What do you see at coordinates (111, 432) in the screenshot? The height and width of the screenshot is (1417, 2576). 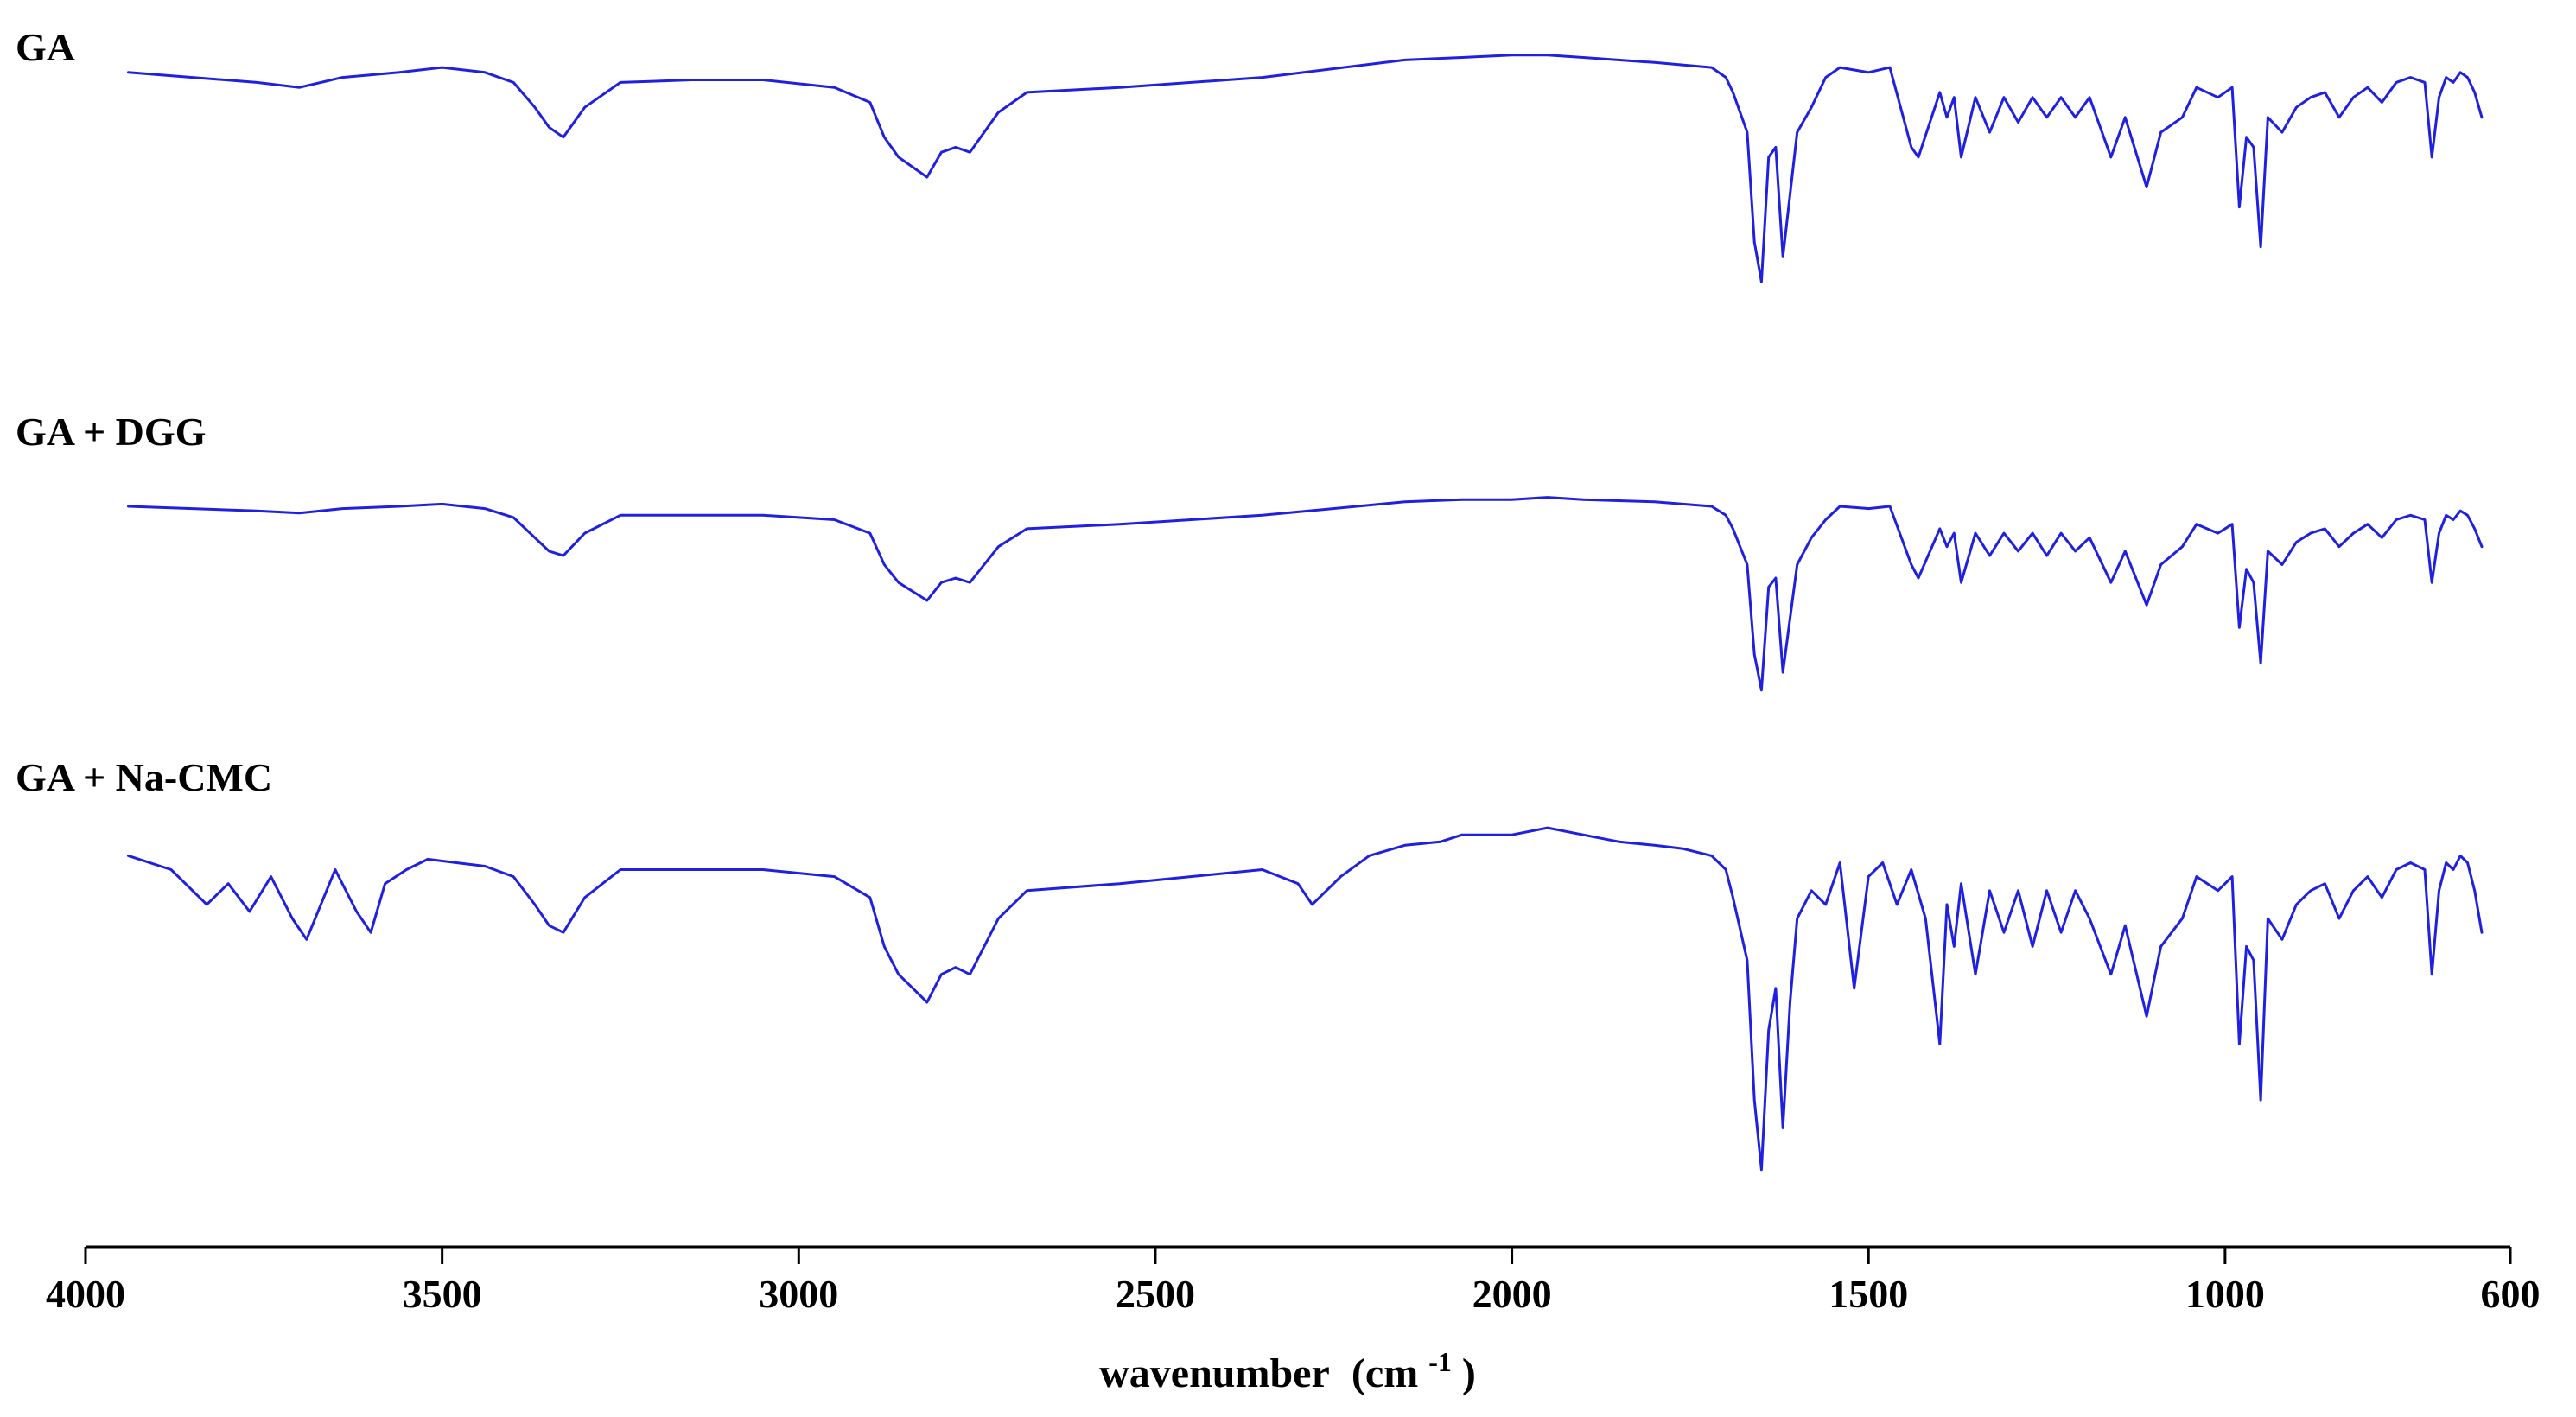 I see `series-label-ga-dgg: GA + DGG` at bounding box center [111, 432].